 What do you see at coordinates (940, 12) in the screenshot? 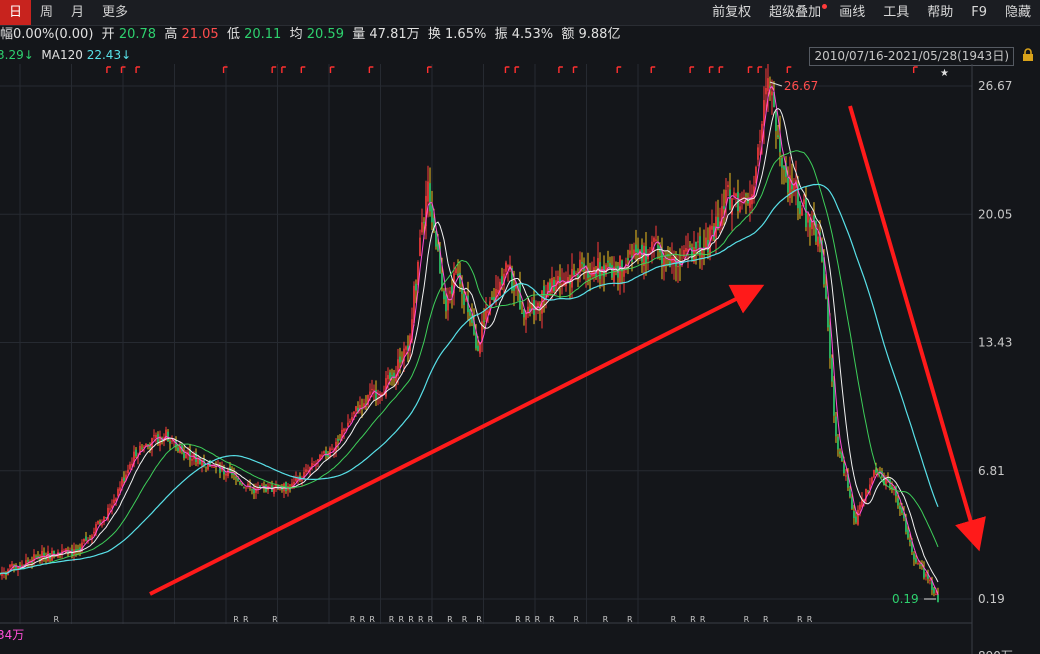
I see `menu-item-4: 帮助` at bounding box center [940, 12].